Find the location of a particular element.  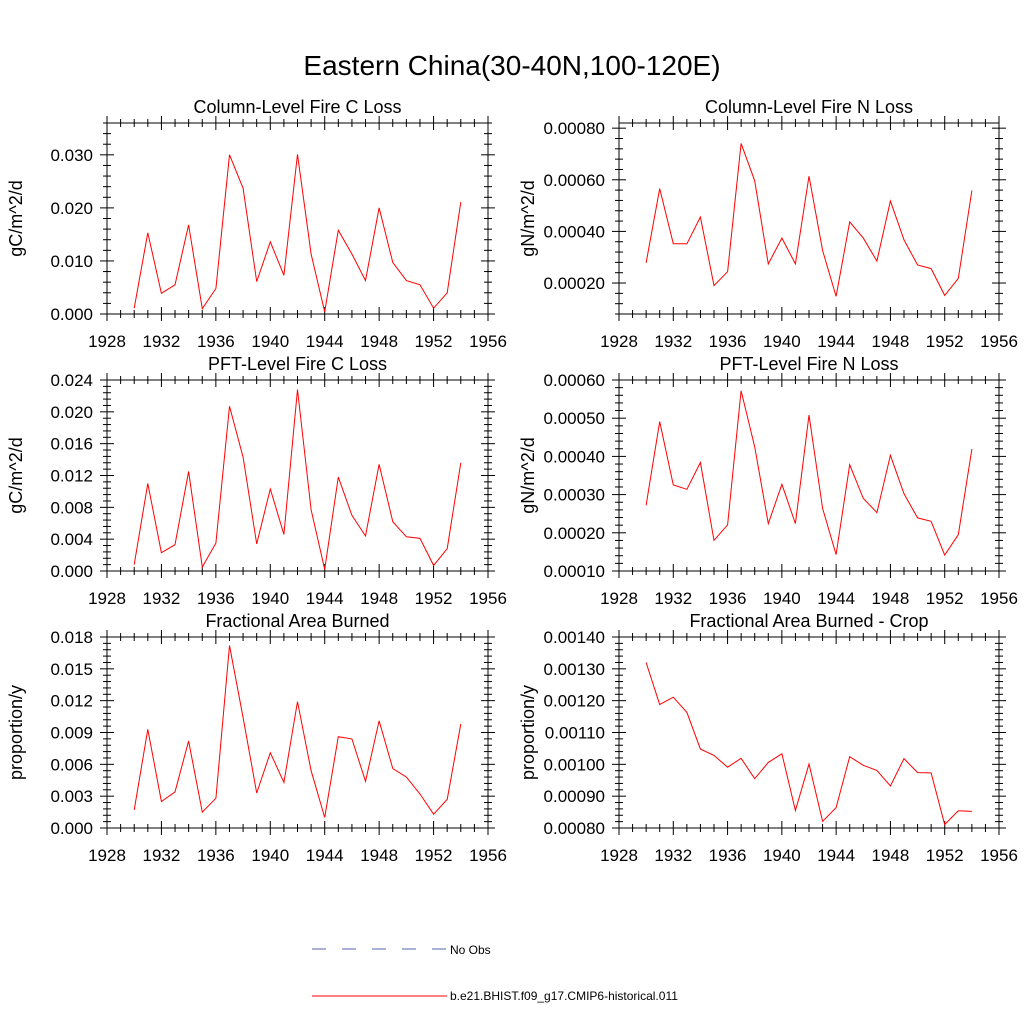

y-tick-label: 0.00140 is located at coordinates (574, 637).